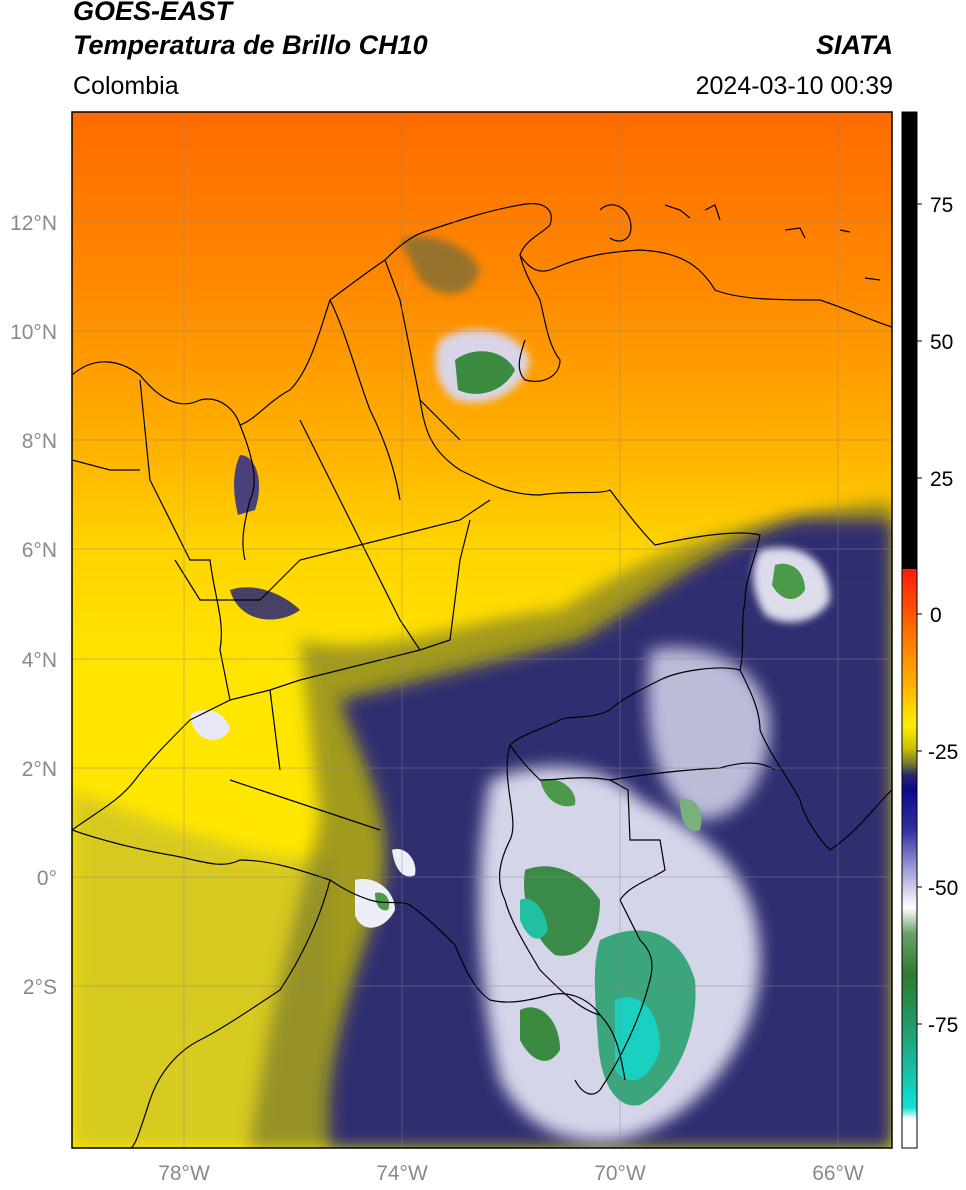  Describe the element at coordinates (943, 615) in the screenshot. I see `colorbar-labels: 75 50 25 0 -25 -50 -75` at that location.